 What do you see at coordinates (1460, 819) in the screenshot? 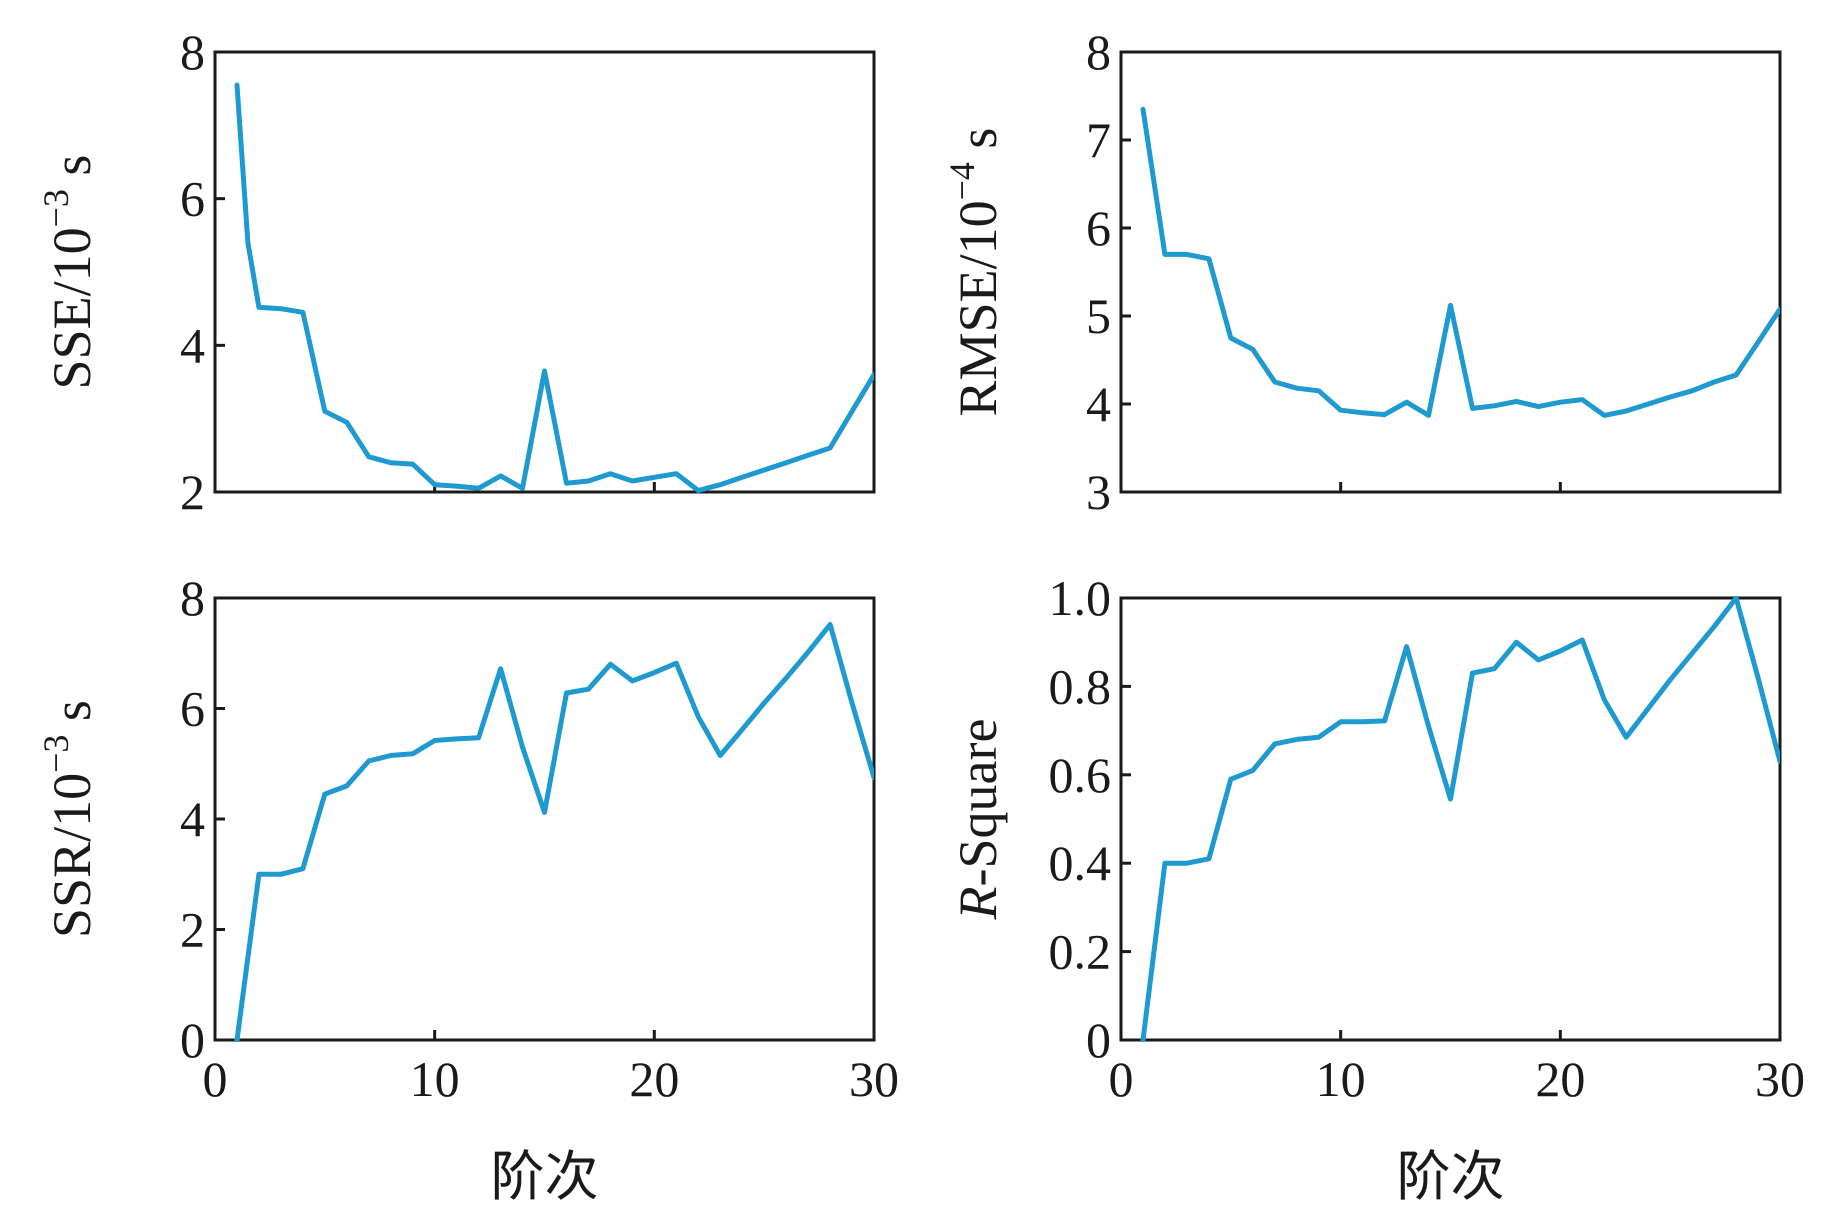
I see `series-line-r-square` at bounding box center [1460, 819].